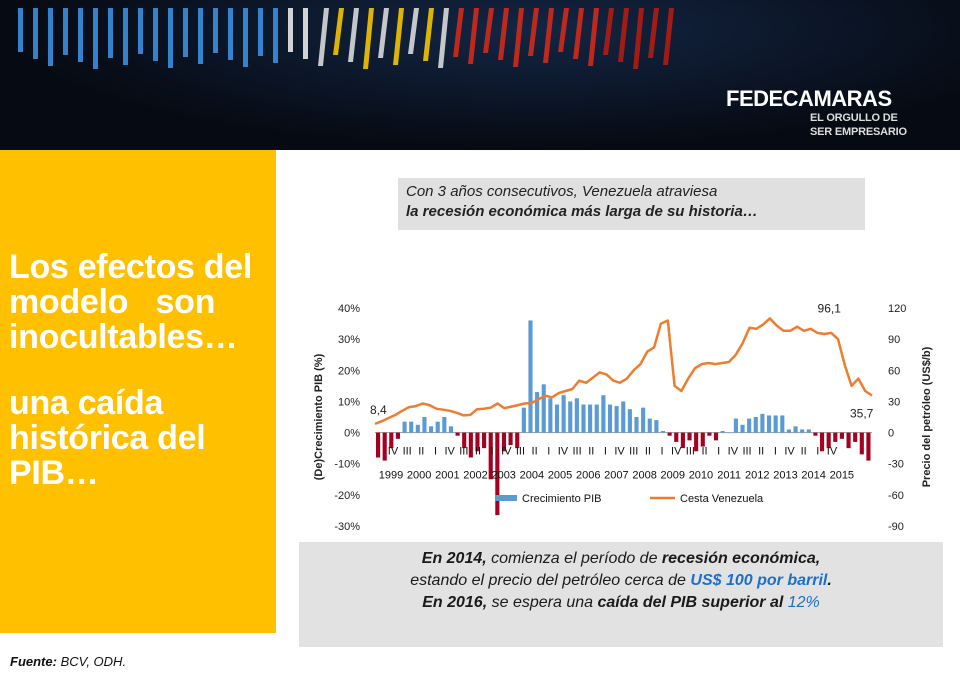  Describe the element at coordinates (347, 496) in the screenshot. I see `y-left-tick-label: -20%` at that location.